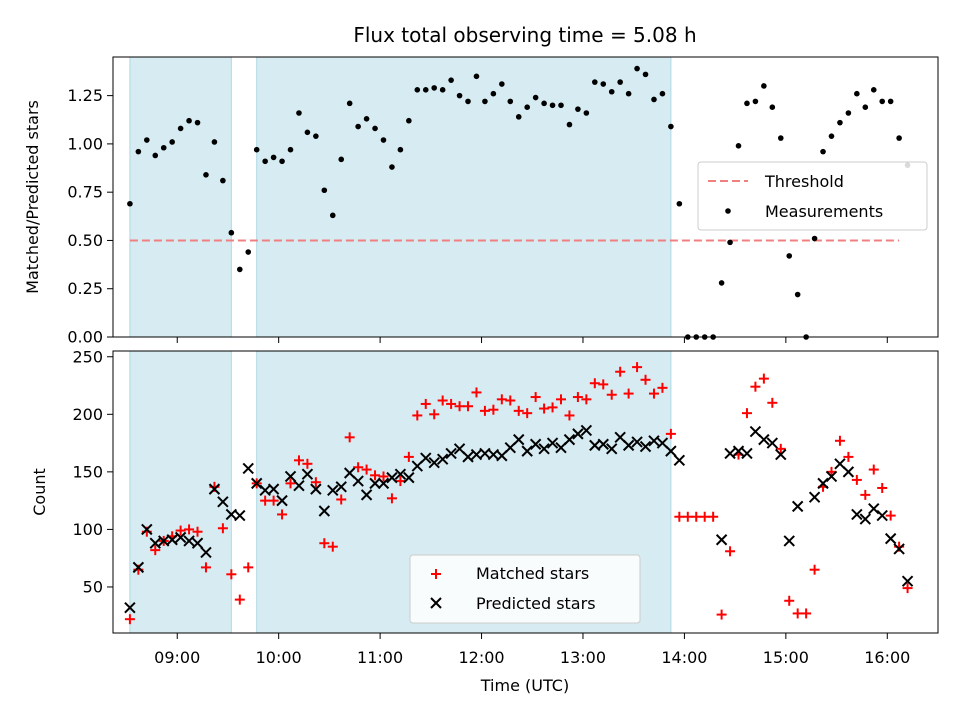 Image resolution: width=960 pixels, height=720 pixels. What do you see at coordinates (279, 657) in the screenshot?
I see `xtick-label: 10:00` at bounding box center [279, 657].